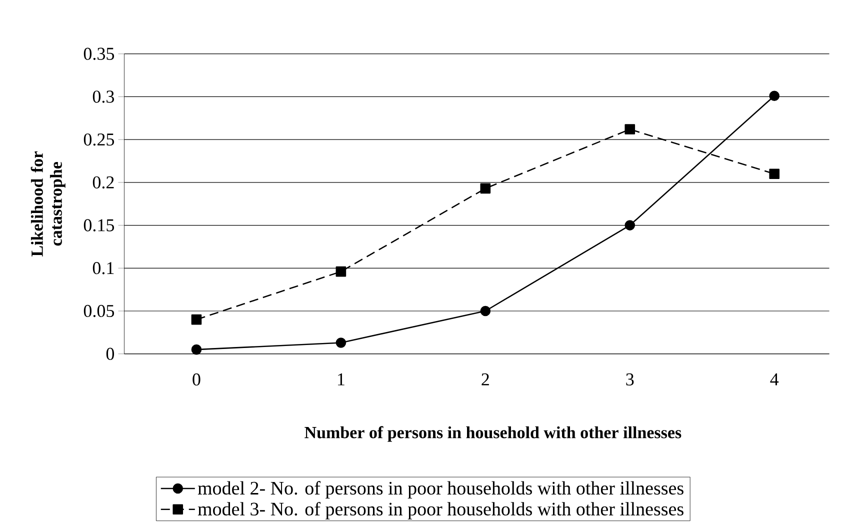 The image size is (856, 527). What do you see at coordinates (196, 379) in the screenshot?
I see `x-tick-label: 0` at bounding box center [196, 379].